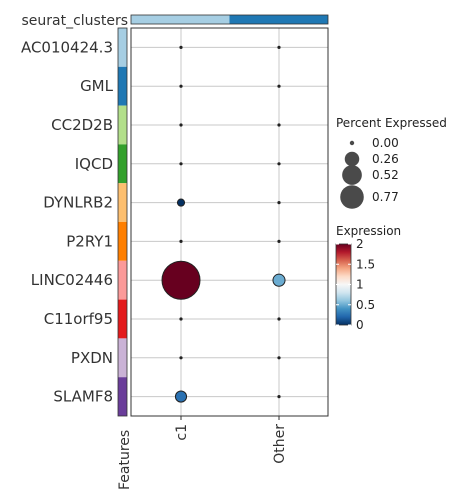 This screenshot has width=476, height=500. I want to click on size-legend-label-0: 0.00, so click(385, 143).